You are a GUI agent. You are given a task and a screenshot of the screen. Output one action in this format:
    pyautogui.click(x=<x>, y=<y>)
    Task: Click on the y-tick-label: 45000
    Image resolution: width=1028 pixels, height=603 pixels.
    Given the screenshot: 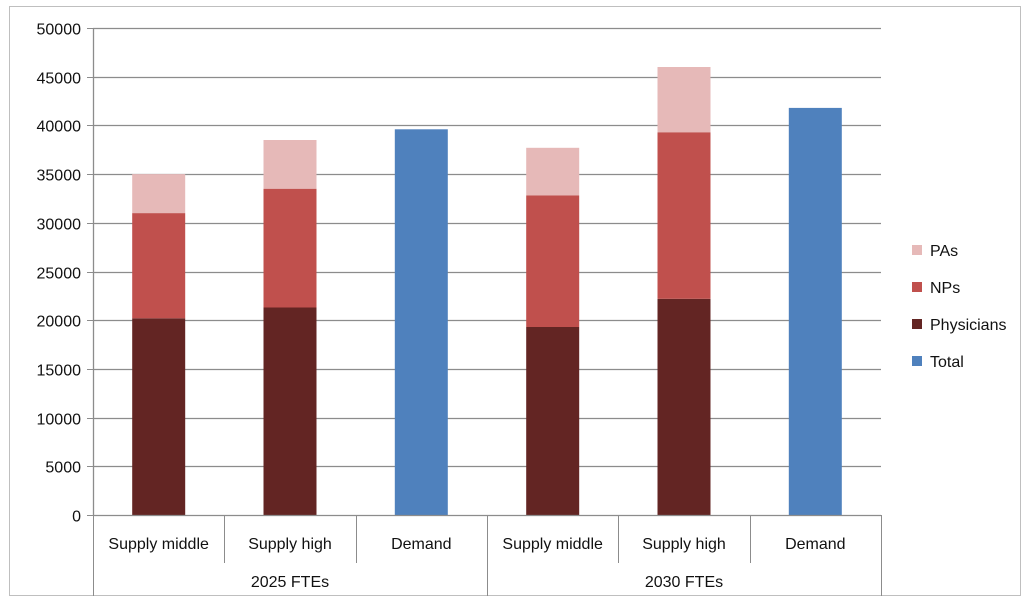 What is the action you would take?
    pyautogui.click(x=59, y=79)
    